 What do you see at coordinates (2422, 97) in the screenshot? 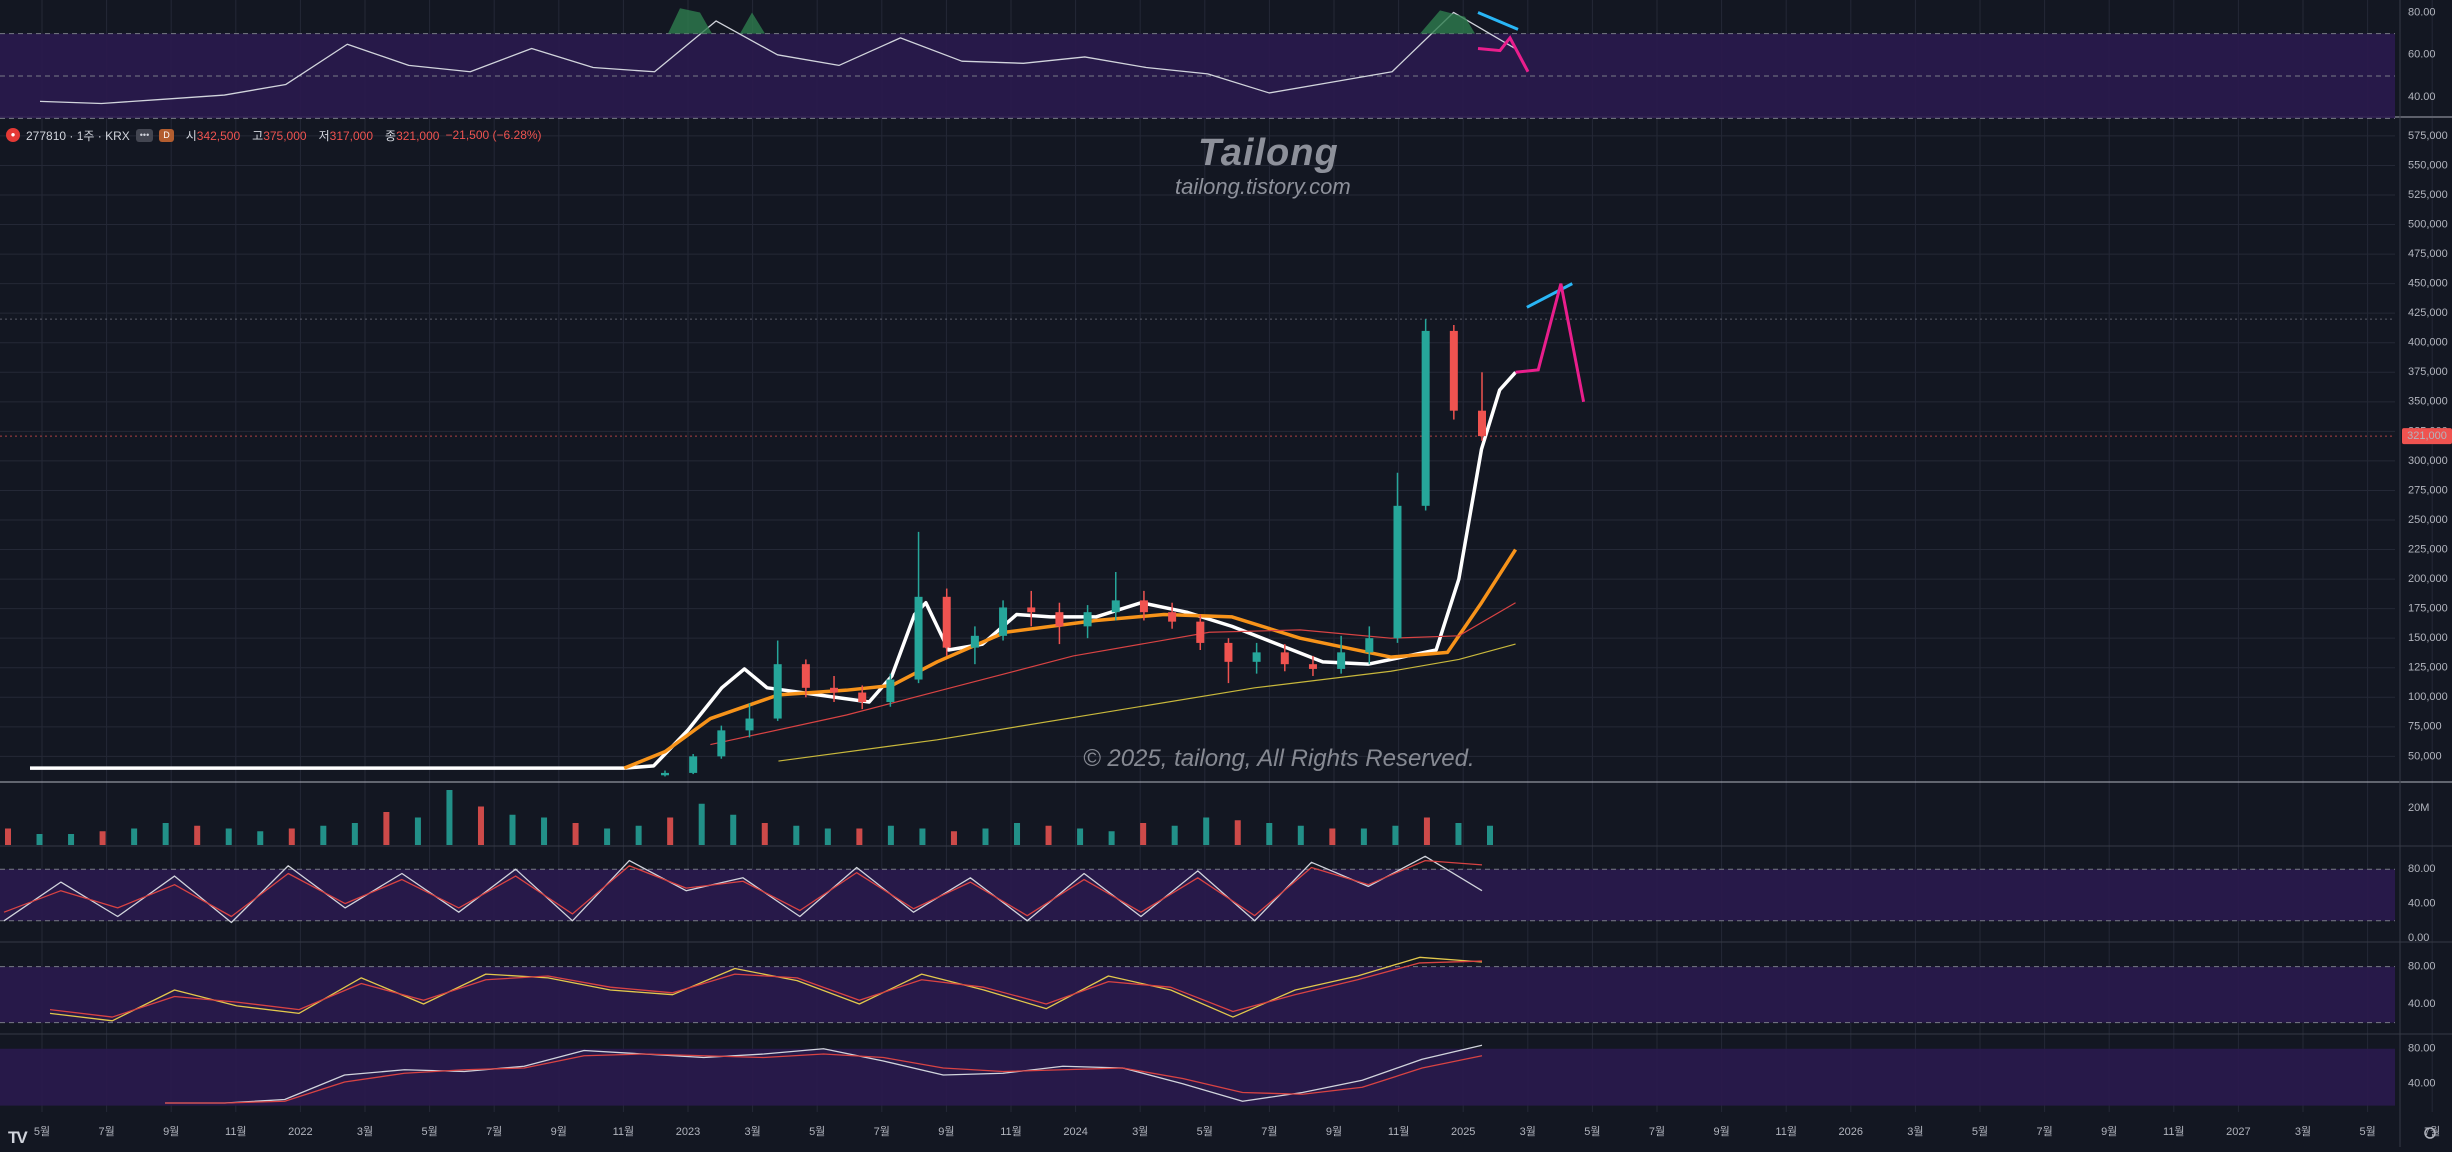
I see `rsi-top-y-tick: 40.00` at bounding box center [2422, 97].